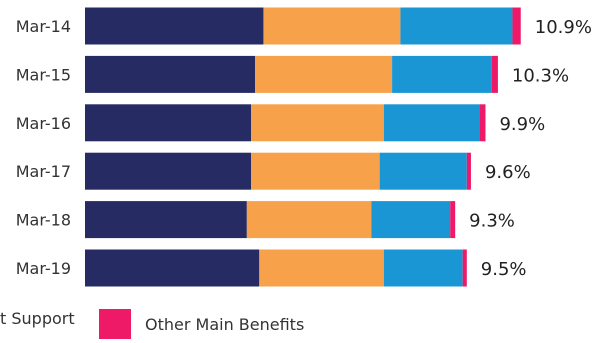  What do you see at coordinates (43, 268) in the screenshot?
I see `category-label: Mar-19` at bounding box center [43, 268].